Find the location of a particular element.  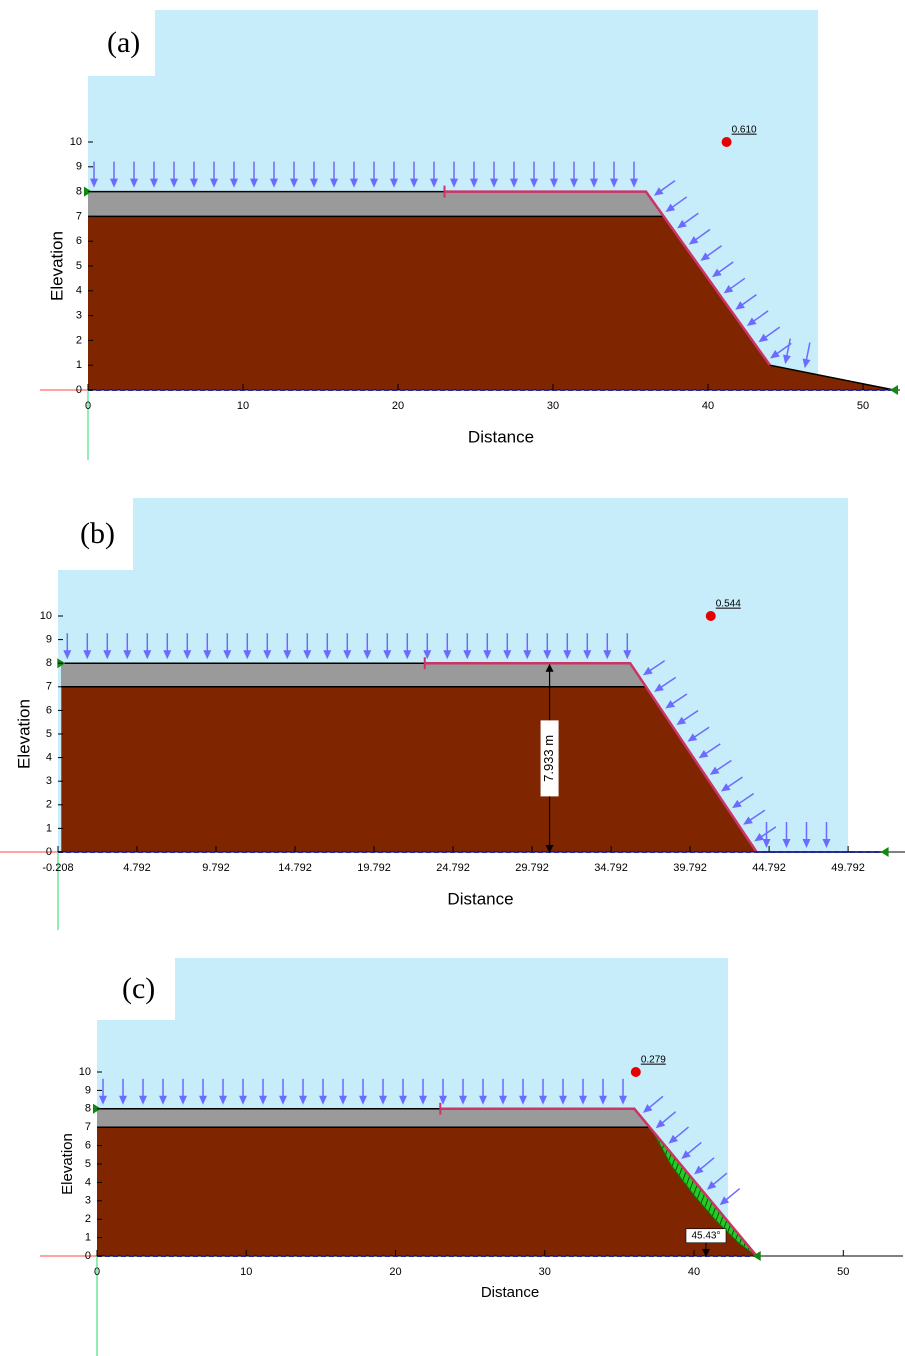

x-tick-label: 20 is located at coordinates (398, 406).